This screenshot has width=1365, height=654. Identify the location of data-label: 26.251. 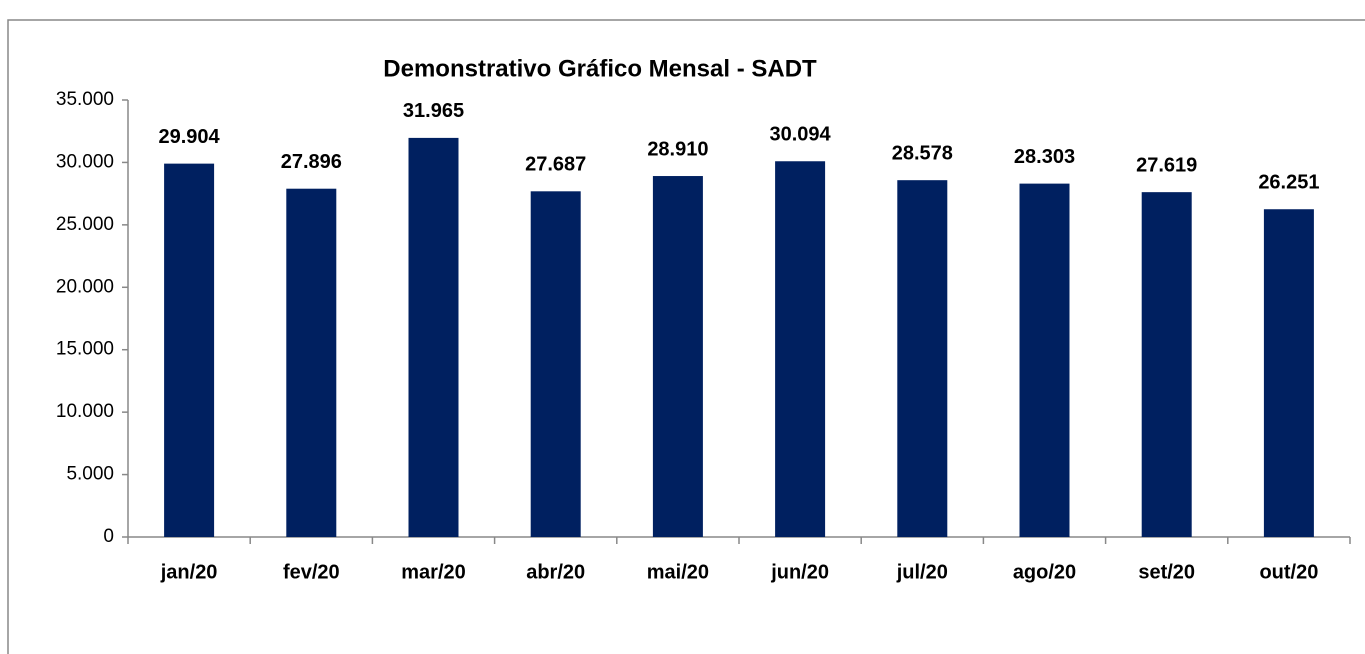
(1288, 183).